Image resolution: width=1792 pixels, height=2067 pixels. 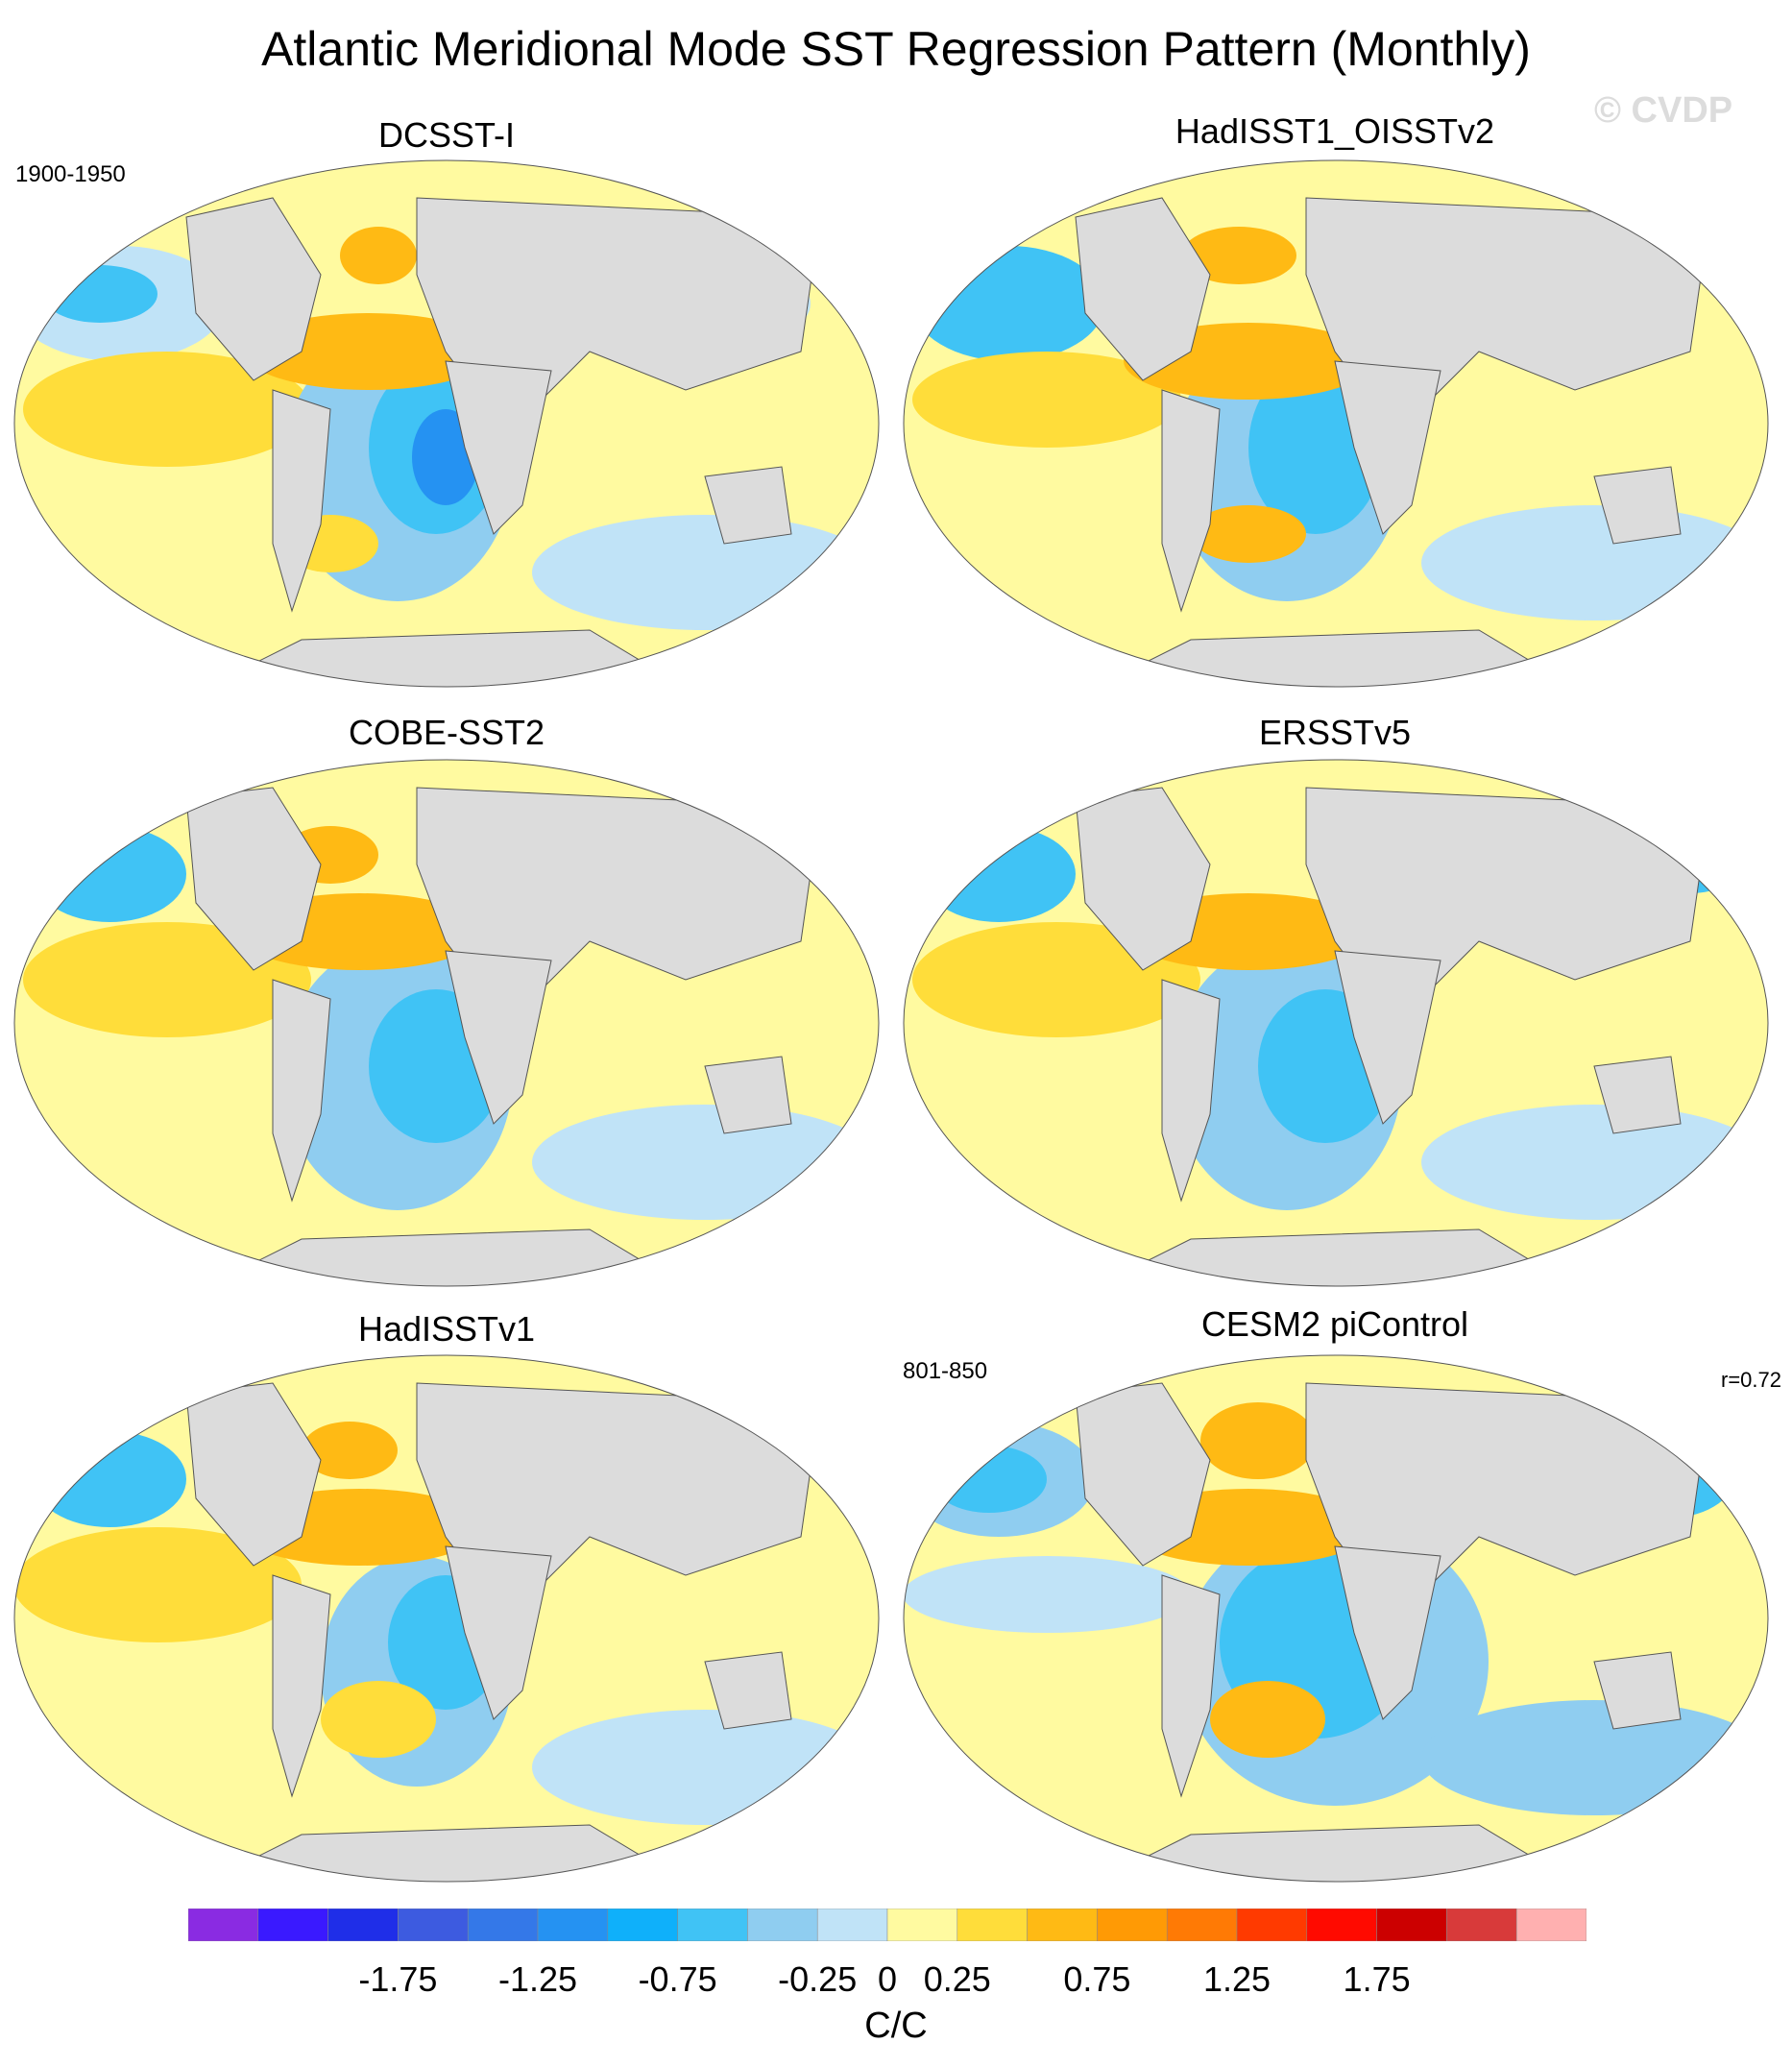 I want to click on map-cobe-sst2, so click(x=446, y=1023).